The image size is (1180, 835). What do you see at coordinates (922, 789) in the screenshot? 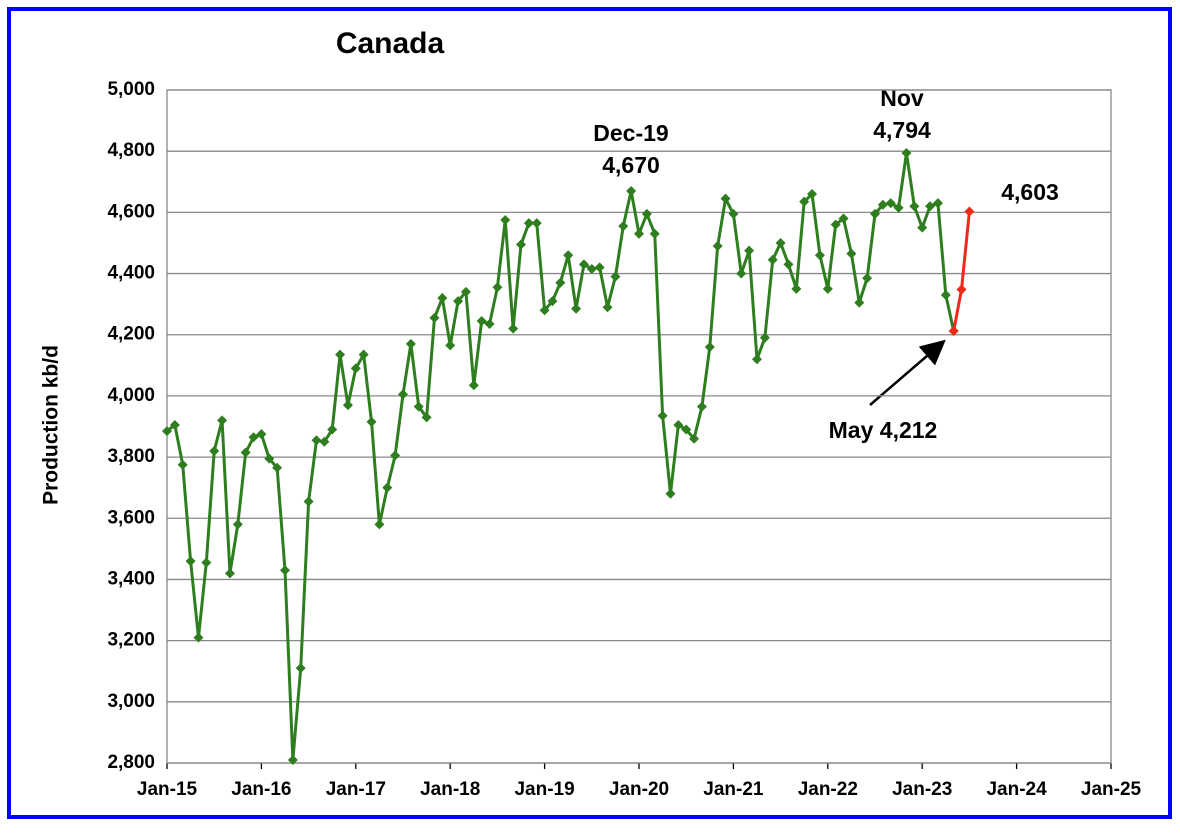
I see `x-tick-label: Jan-23` at bounding box center [922, 789].